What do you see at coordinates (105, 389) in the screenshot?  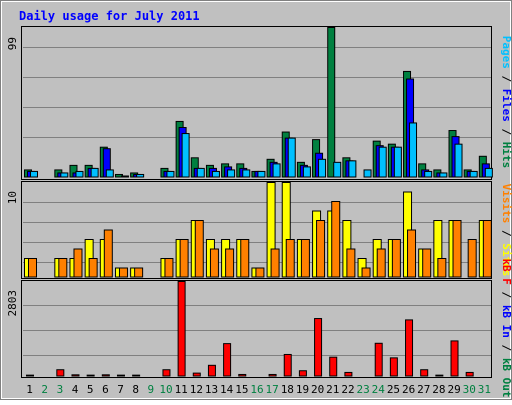 I see `x-tick-label: 6` at bounding box center [105, 389].